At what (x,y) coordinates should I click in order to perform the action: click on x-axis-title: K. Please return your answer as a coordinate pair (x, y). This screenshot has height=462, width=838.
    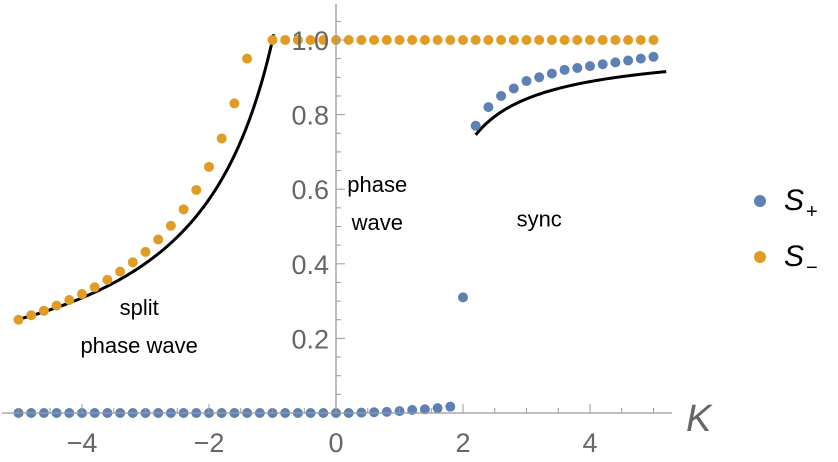
    Looking at the image, I should click on (699, 419).